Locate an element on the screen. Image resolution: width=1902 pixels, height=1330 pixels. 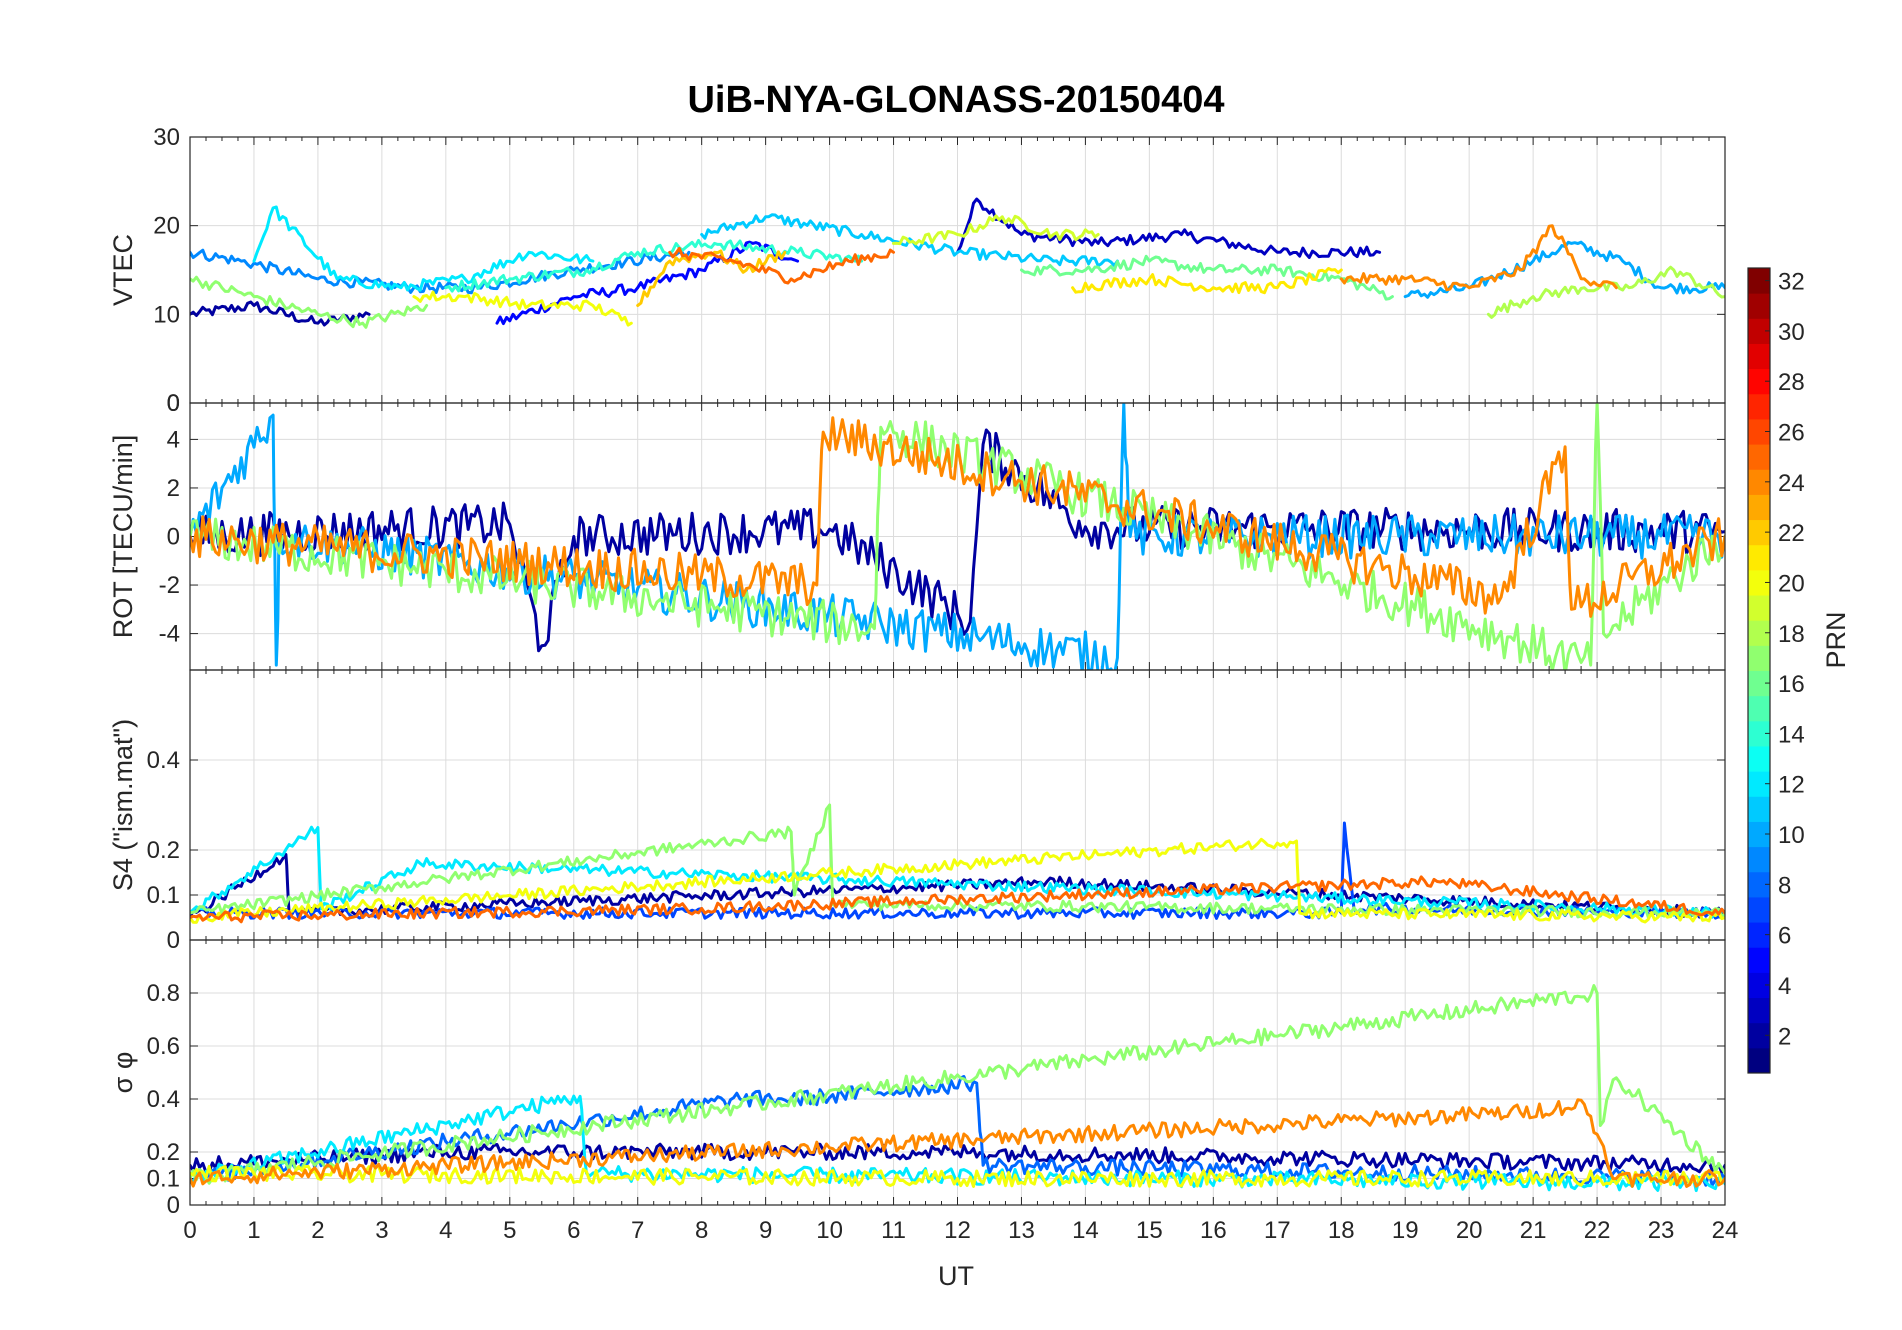
colorbar-tick-label: 30 is located at coordinates (1791, 332).